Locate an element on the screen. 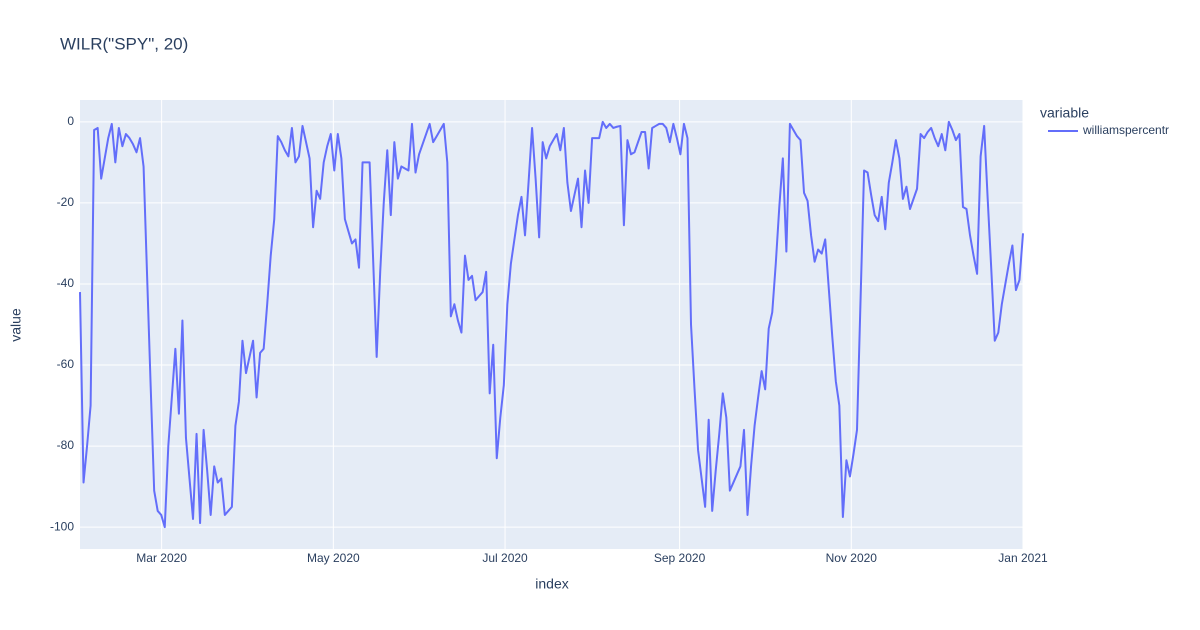  legend-label: williamspercentr is located at coordinates (1125, 130).